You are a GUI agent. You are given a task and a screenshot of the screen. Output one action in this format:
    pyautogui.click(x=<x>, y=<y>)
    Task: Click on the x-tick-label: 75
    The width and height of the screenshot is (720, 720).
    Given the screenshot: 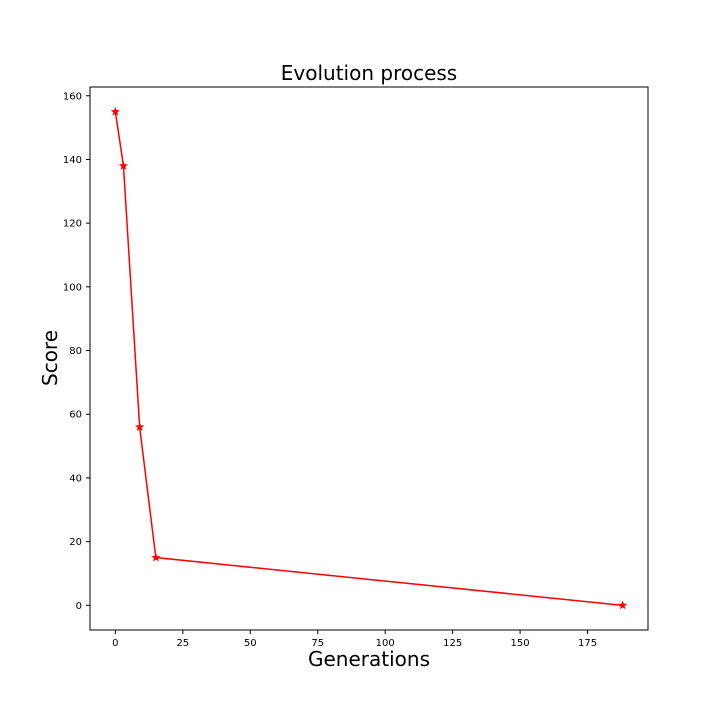 What is the action you would take?
    pyautogui.click(x=317, y=643)
    